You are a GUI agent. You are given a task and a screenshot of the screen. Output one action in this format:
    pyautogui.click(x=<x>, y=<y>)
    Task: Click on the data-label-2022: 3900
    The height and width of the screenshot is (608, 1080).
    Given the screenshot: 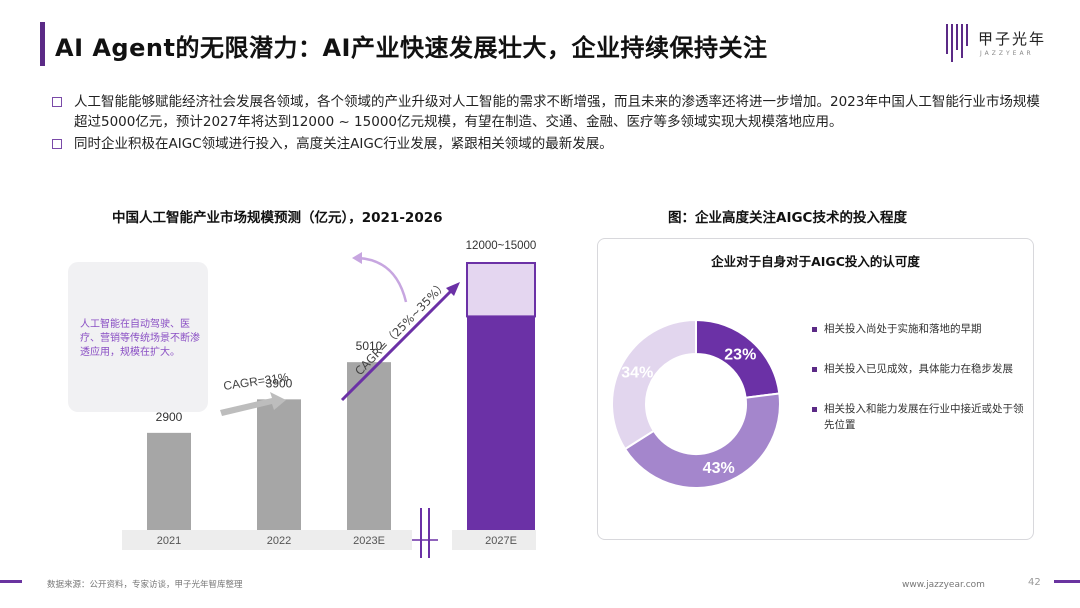 What is the action you would take?
    pyautogui.click(x=279, y=383)
    